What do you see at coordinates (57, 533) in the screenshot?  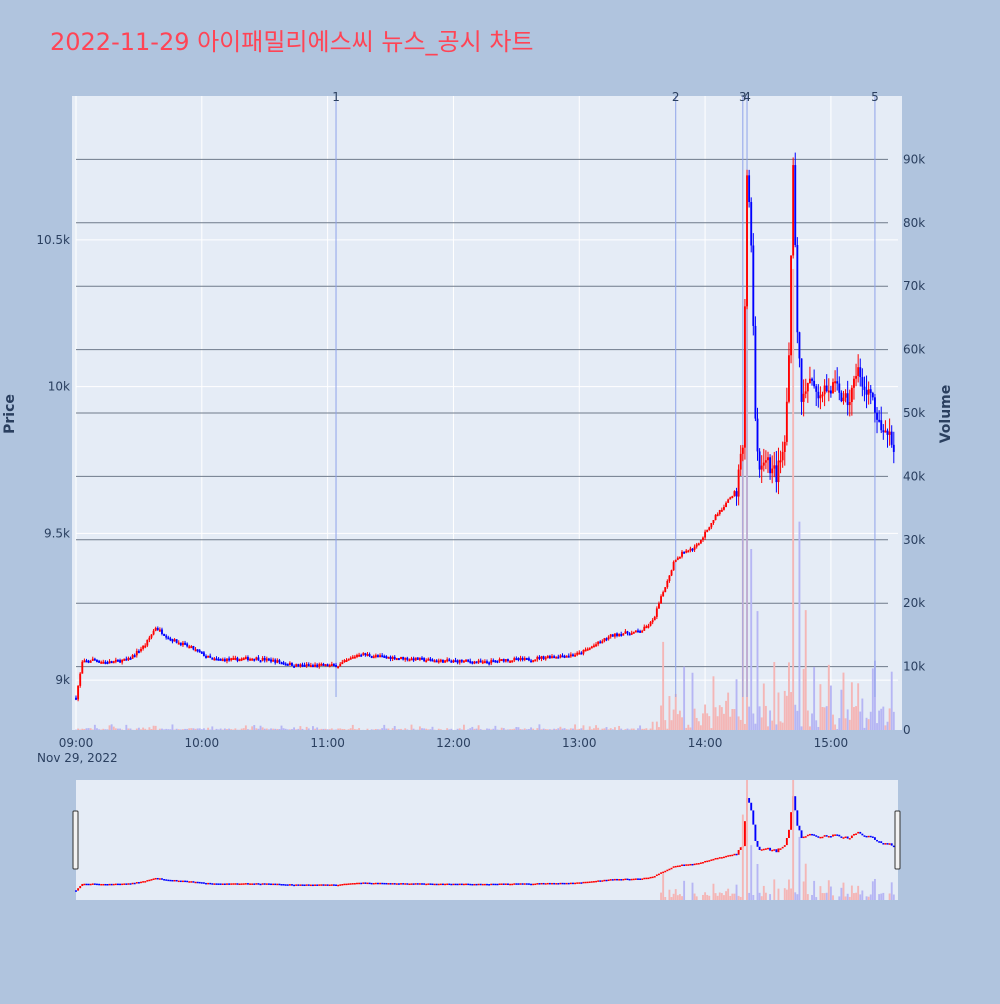 I see `y-left-tick-label: 9.5k` at bounding box center [57, 533].